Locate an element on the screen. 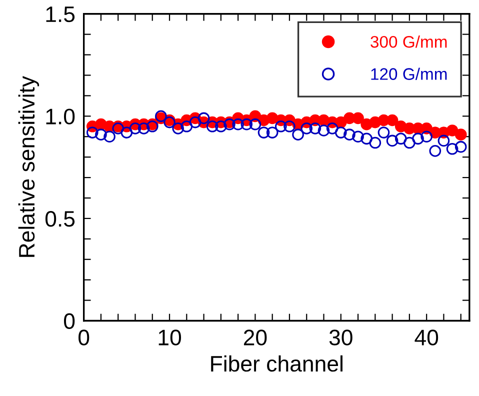  x-tick-label: 40 is located at coordinates (426, 338).